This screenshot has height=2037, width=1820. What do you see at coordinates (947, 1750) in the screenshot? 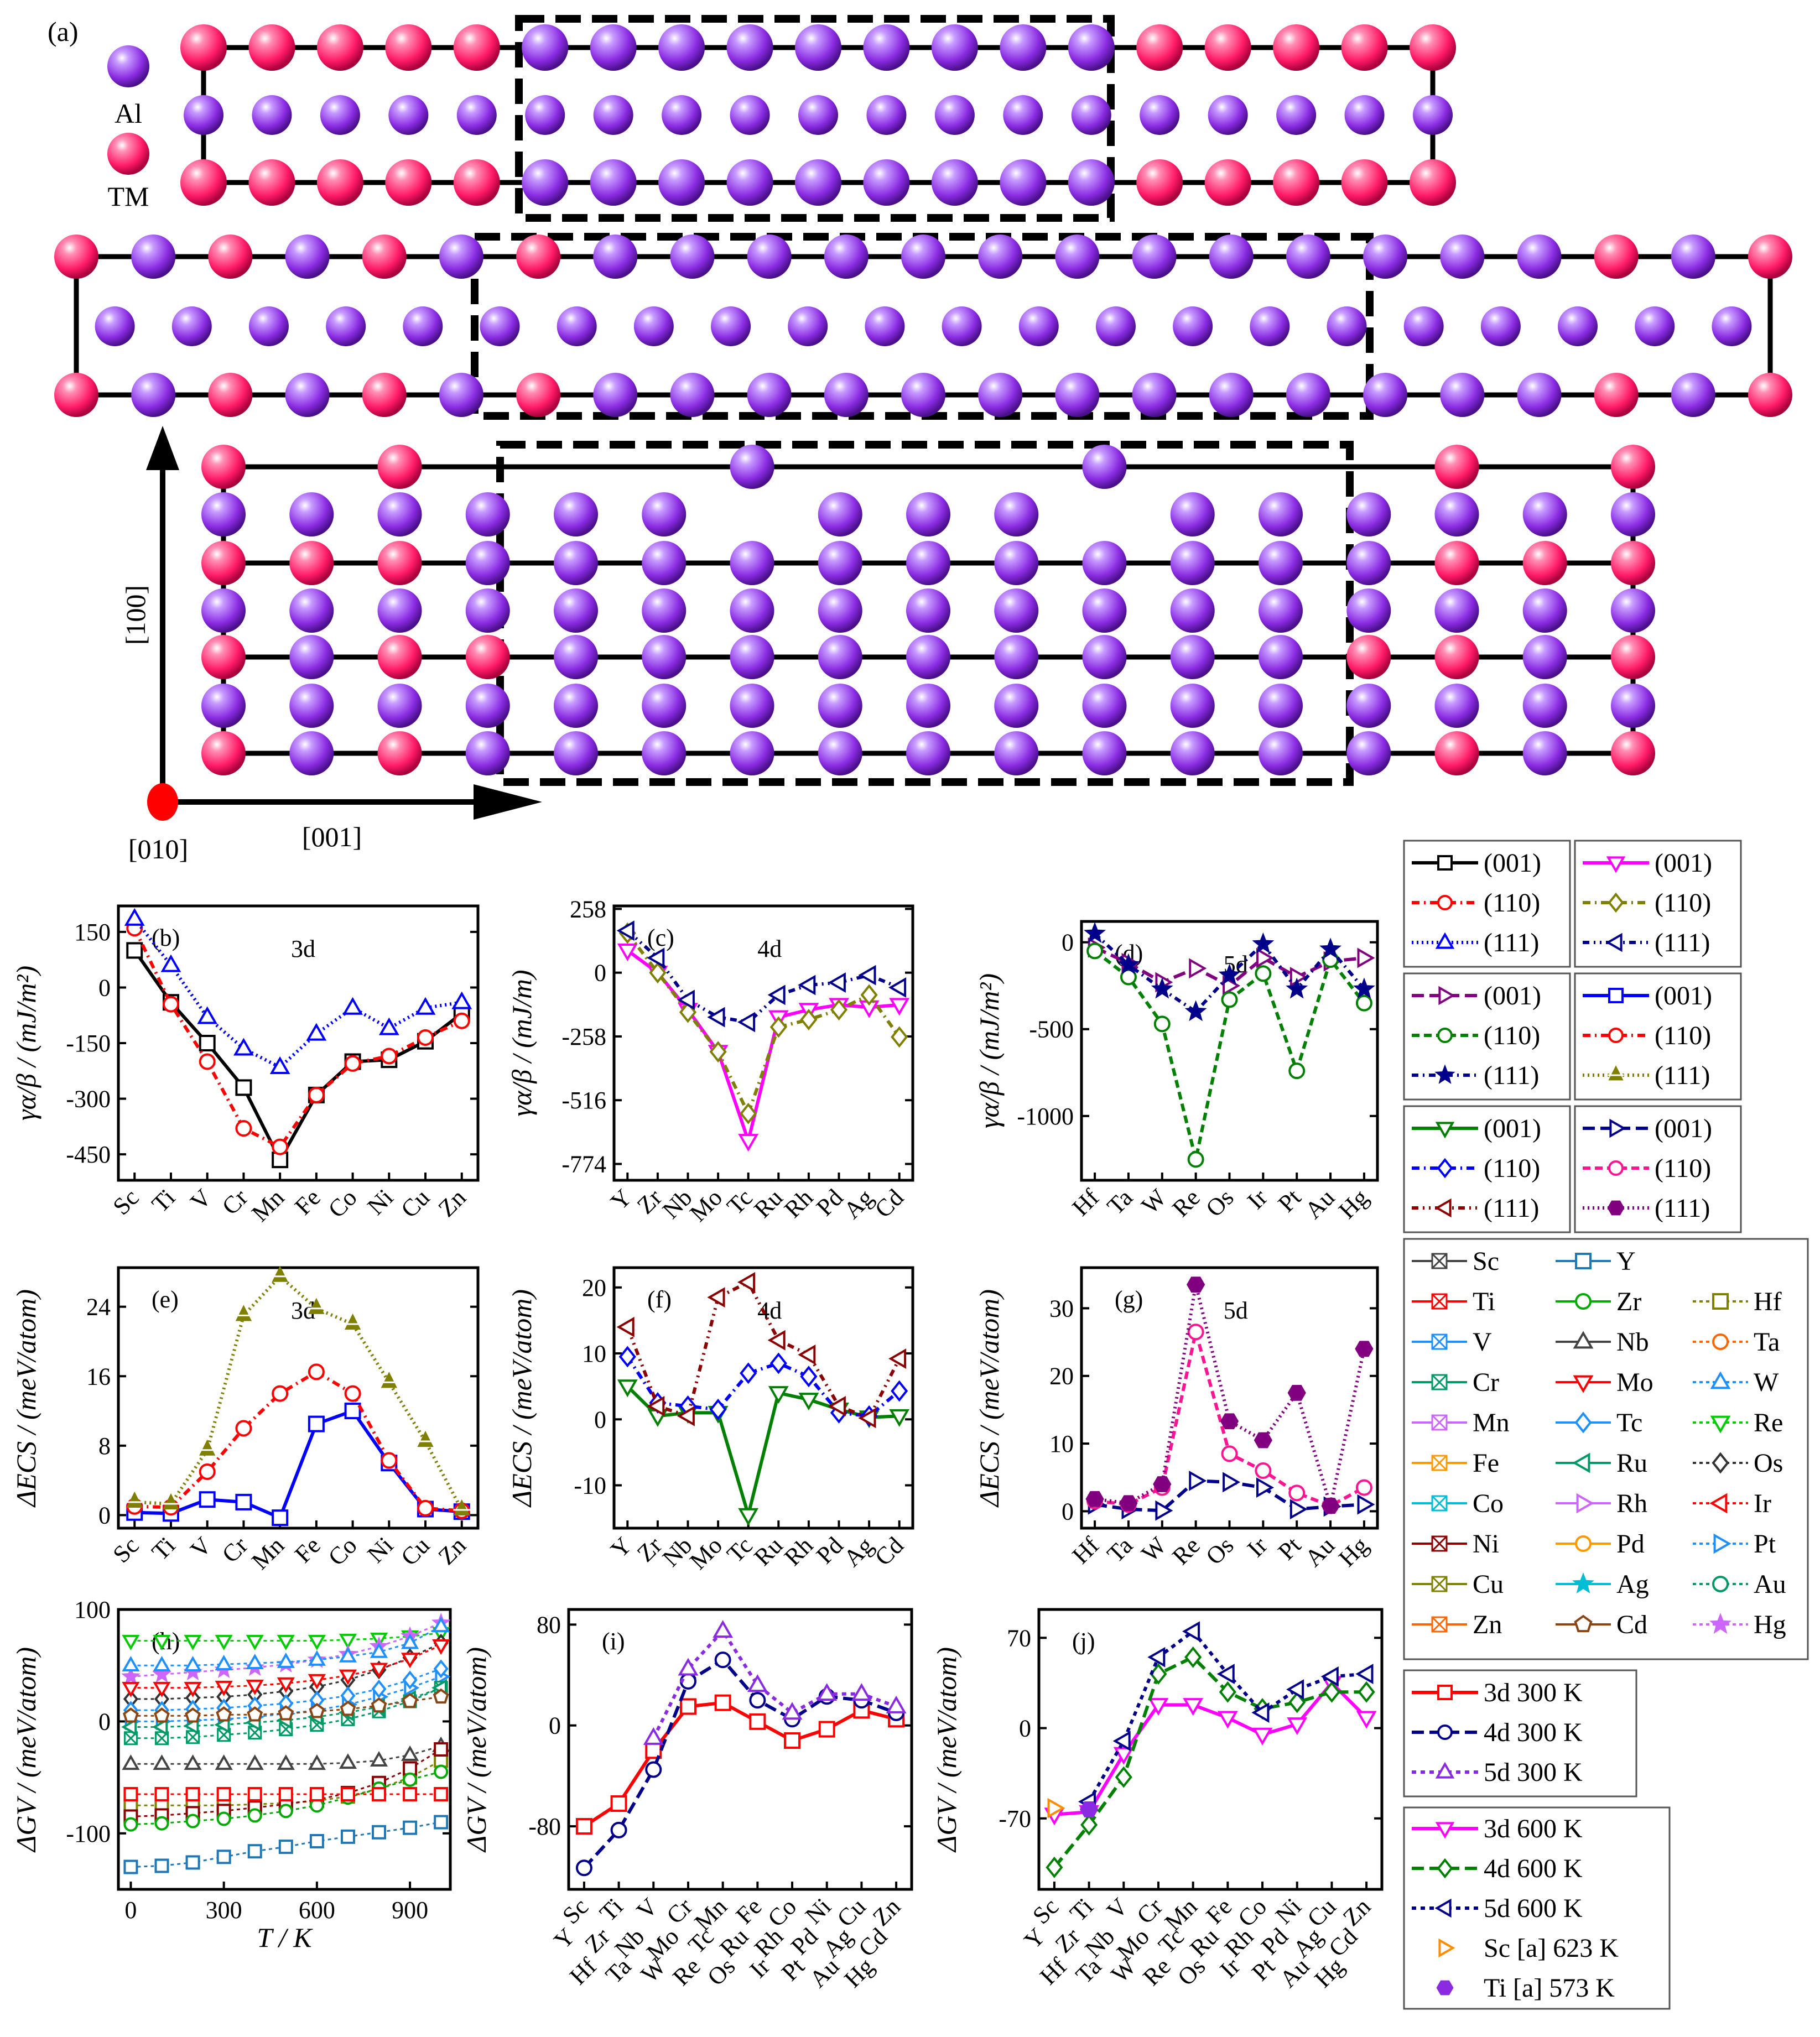
I see `y-axis-label: ΔGV / (meV/atom)` at bounding box center [947, 1750].